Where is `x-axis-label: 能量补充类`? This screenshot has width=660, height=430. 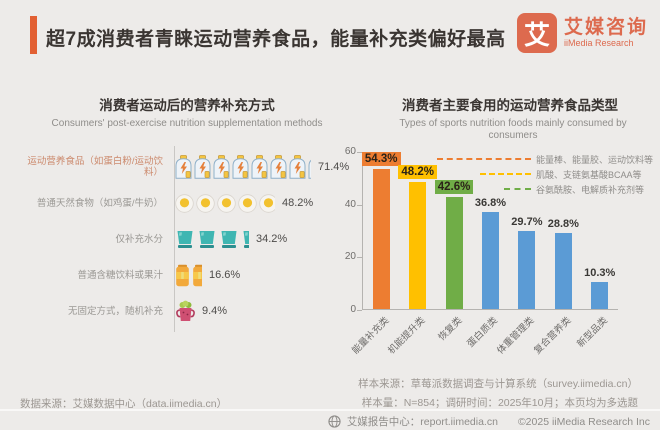 x-axis-label: 能量补充类 is located at coordinates (370, 336).